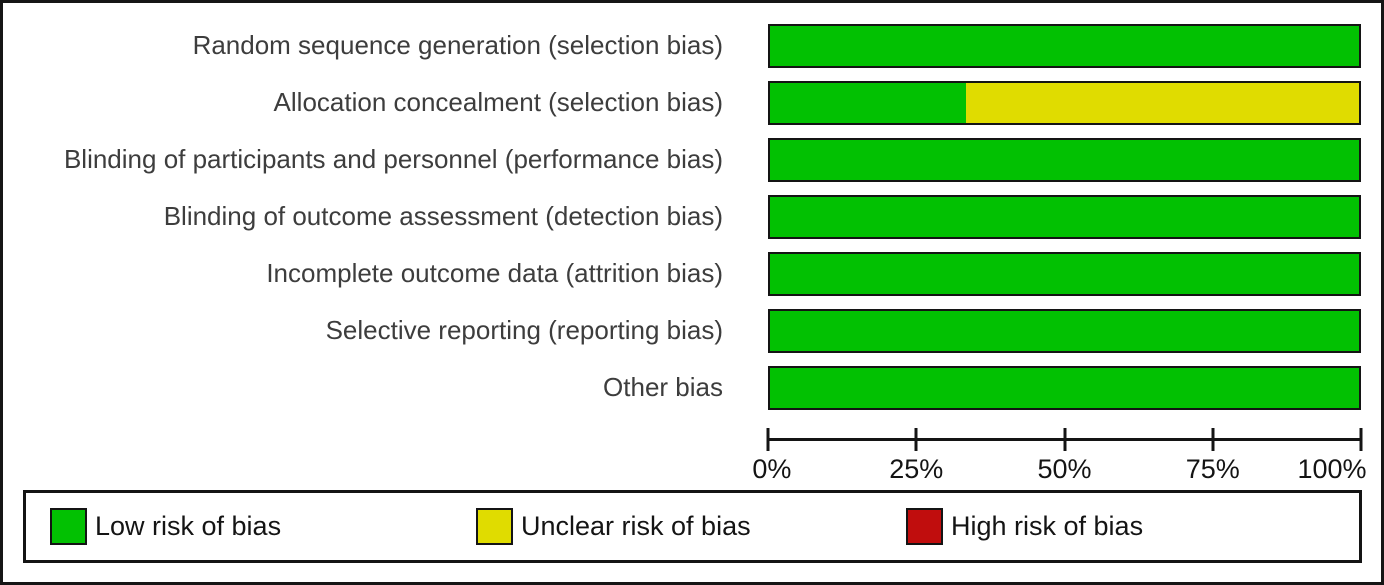 This screenshot has height=585, width=1384. I want to click on category-label: Other bias, so click(663, 387).